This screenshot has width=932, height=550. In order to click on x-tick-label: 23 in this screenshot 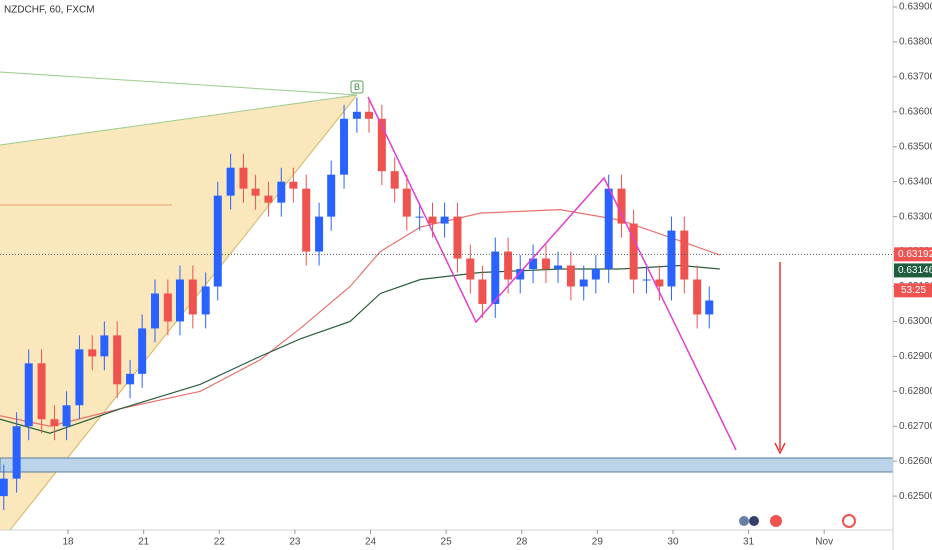, I will do `click(295, 542)`.